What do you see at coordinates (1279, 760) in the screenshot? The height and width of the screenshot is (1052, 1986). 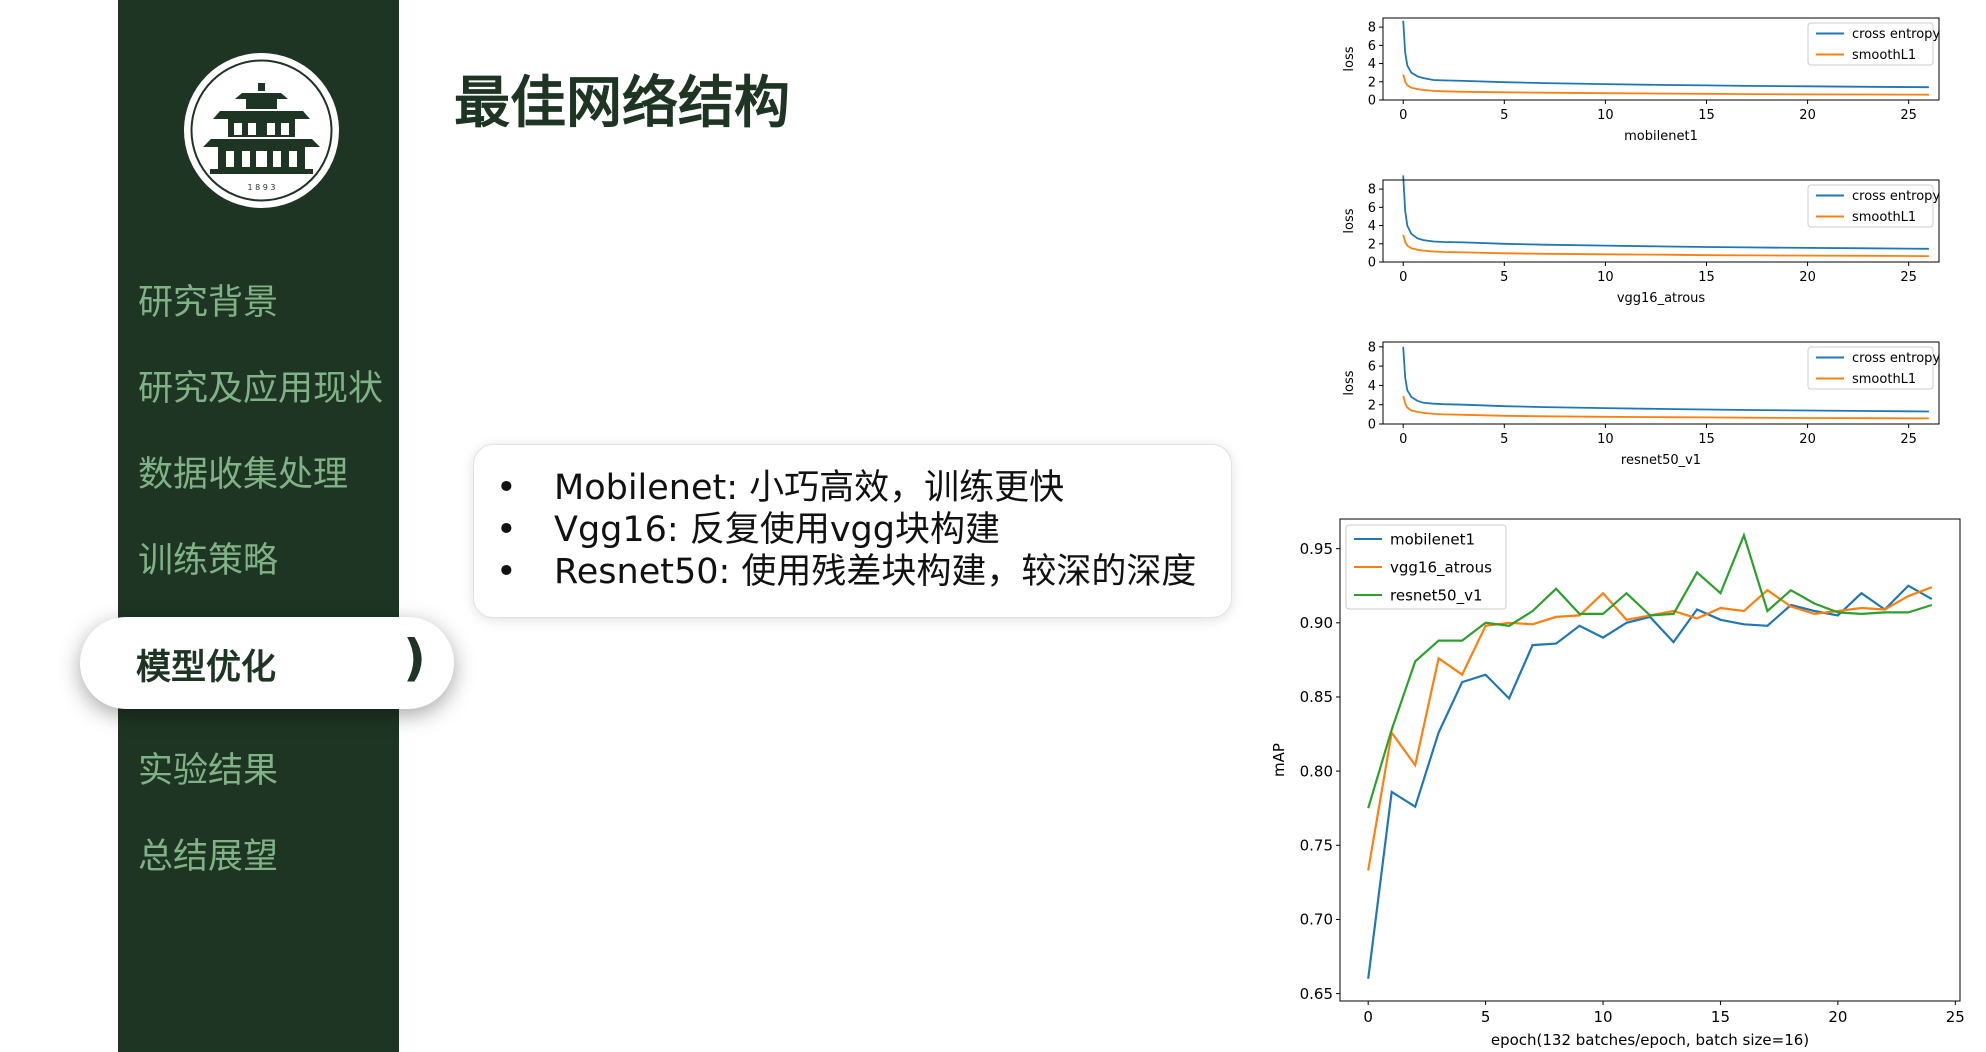 I see `y-axis-label: mAP` at bounding box center [1279, 760].